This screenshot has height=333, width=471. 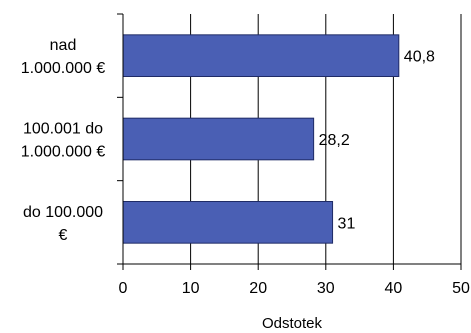 I want to click on category-label-line: nad, so click(x=63, y=45).